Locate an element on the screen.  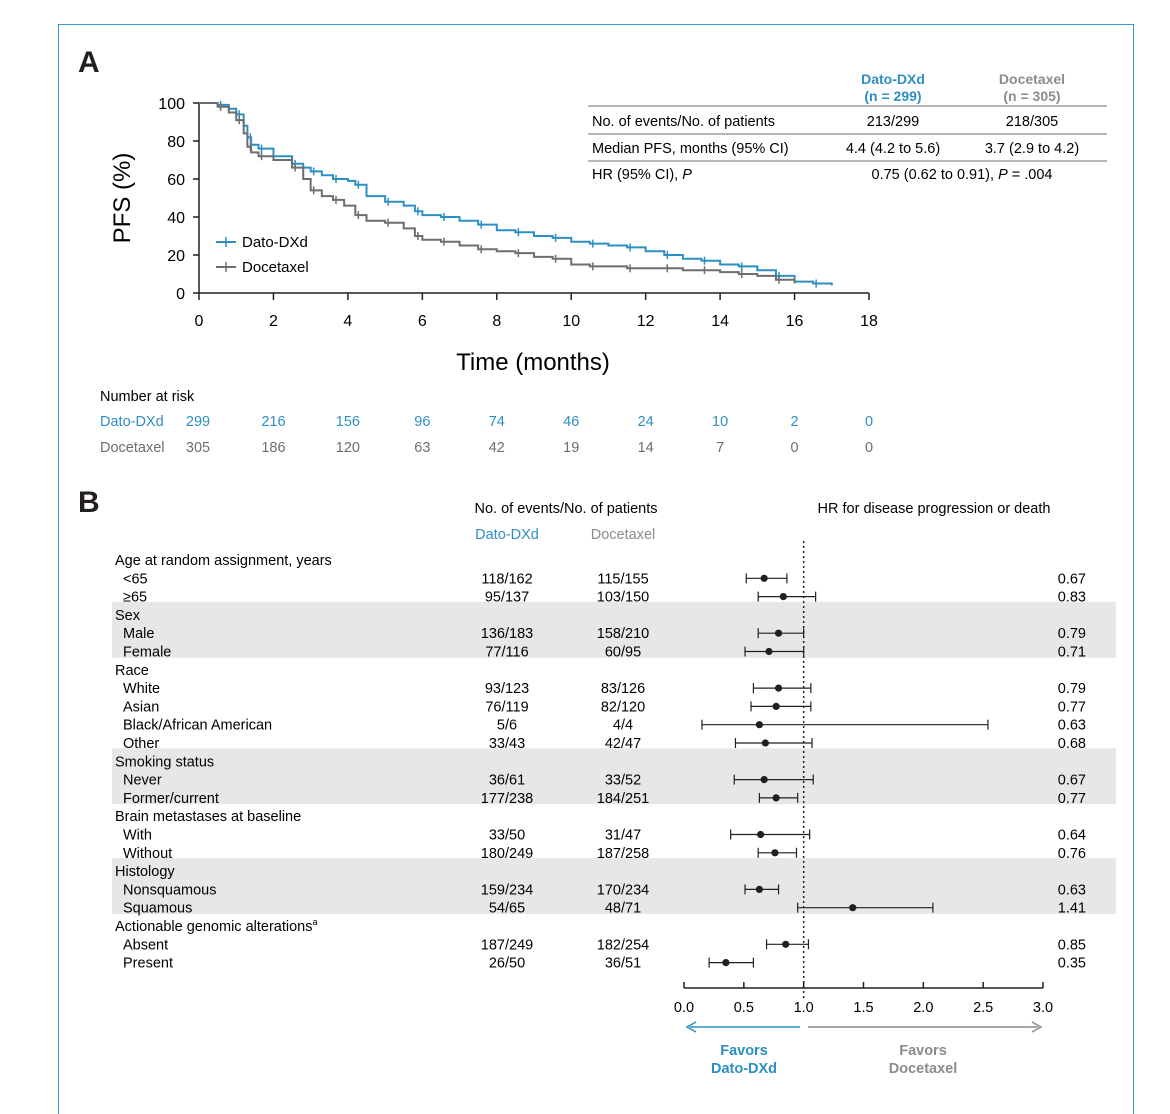
events-doce: 83/126 is located at coordinates (623, 689).